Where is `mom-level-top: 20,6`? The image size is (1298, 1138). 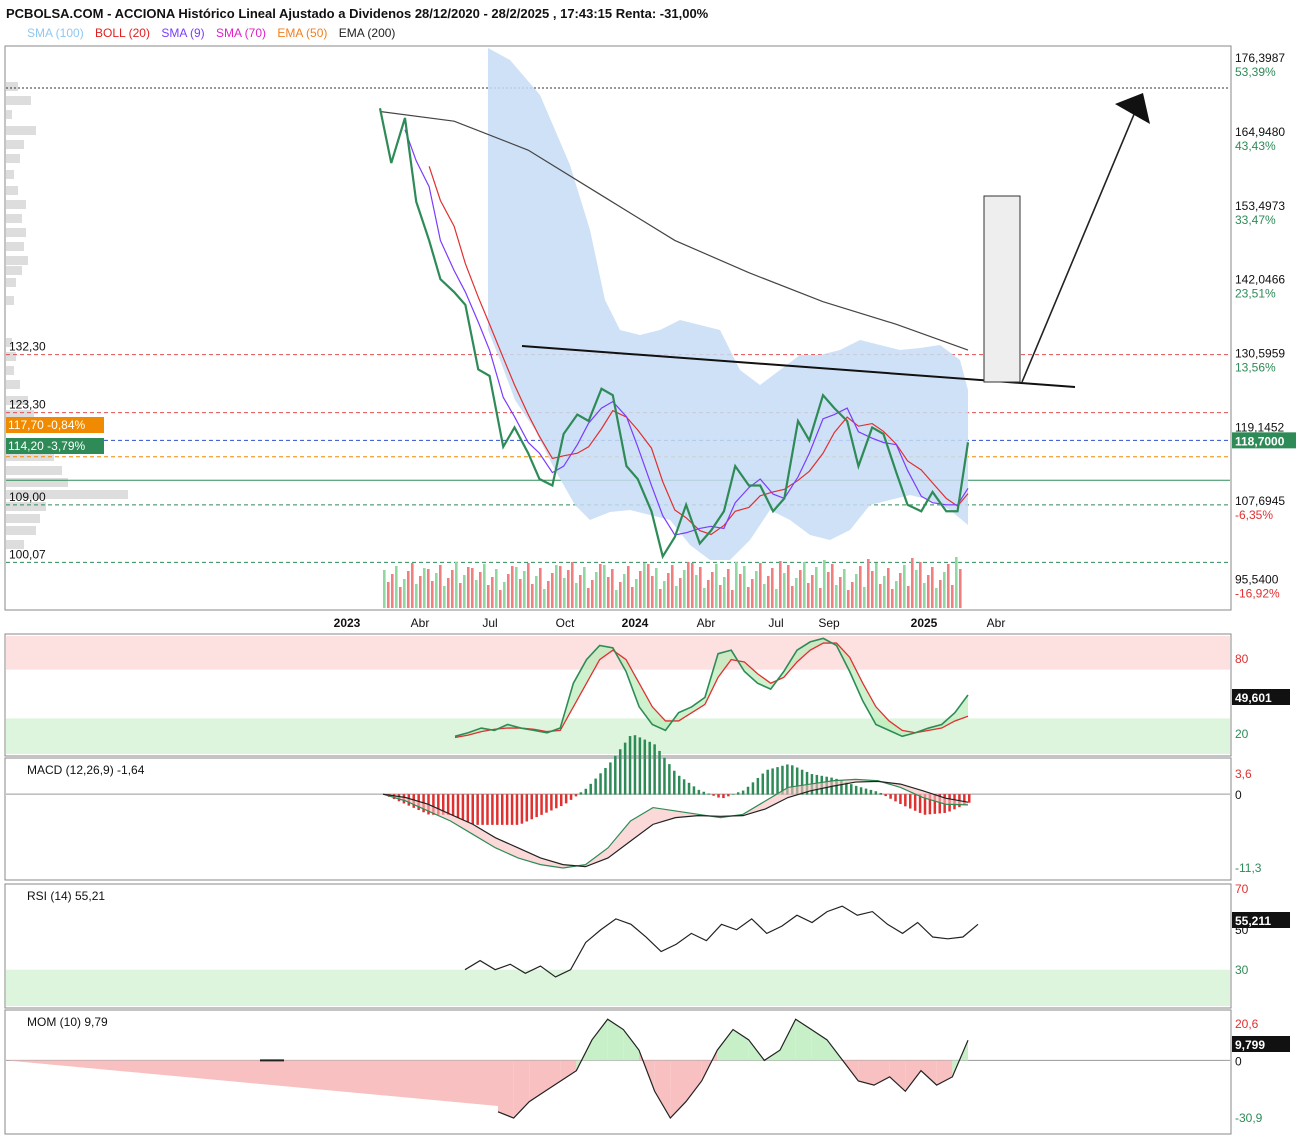
mom-level-top: 20,6 is located at coordinates (1247, 1024).